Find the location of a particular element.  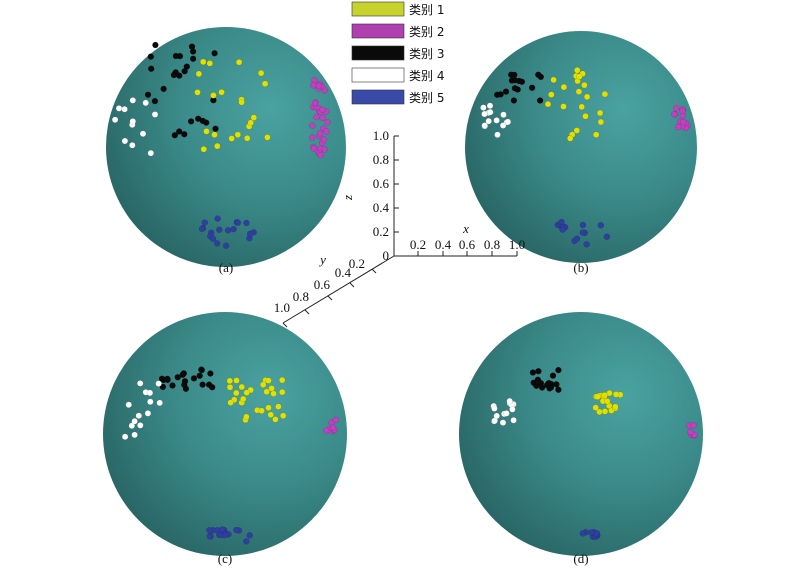

legend: 类别 1 类别 2 类别 3 类别 4 类别 5 is located at coordinates (397, 53).